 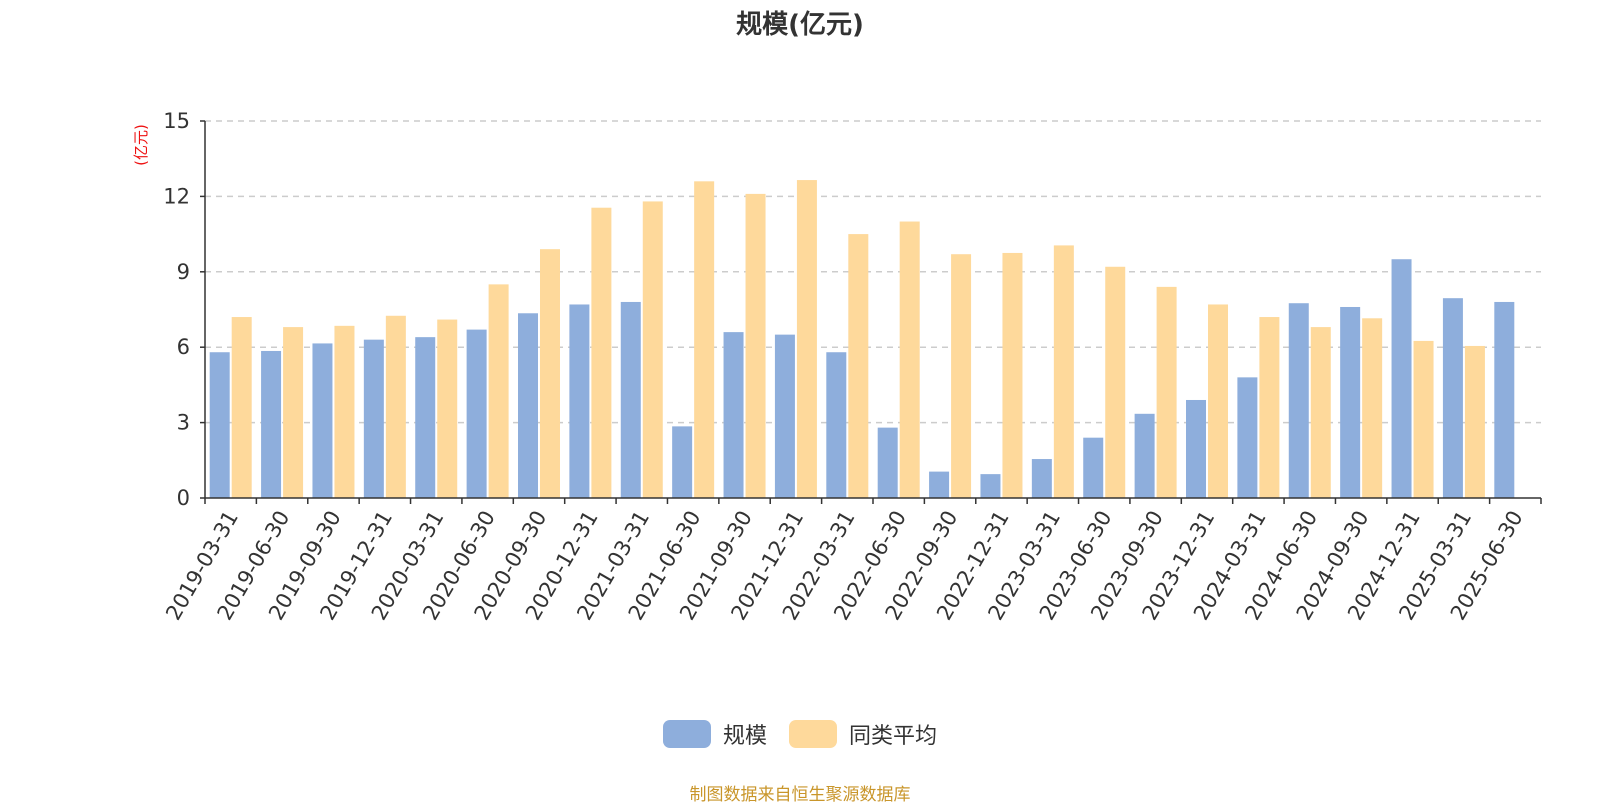 What do you see at coordinates (183, 347) in the screenshot?
I see `y-tick-label: 6` at bounding box center [183, 347].